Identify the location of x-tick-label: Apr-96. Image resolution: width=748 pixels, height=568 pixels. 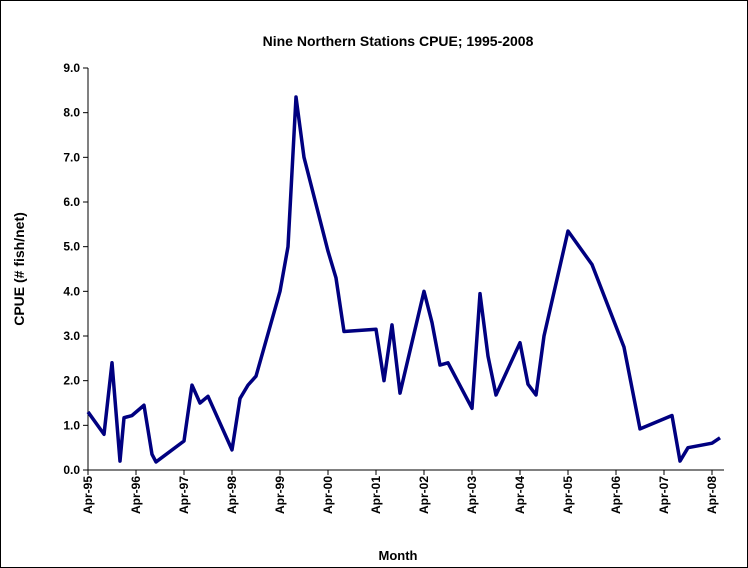
(136, 495).